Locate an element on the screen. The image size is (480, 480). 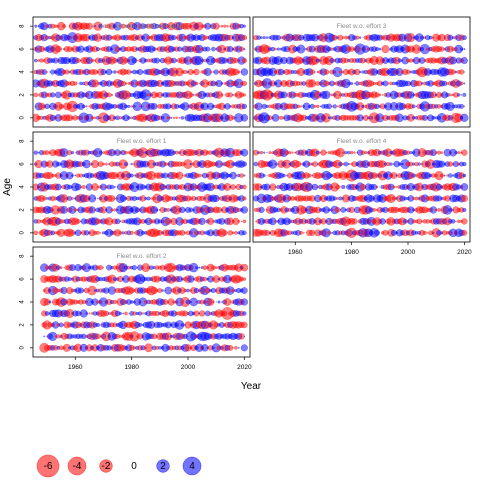
y-tick-label: 0 is located at coordinates (23, 233).